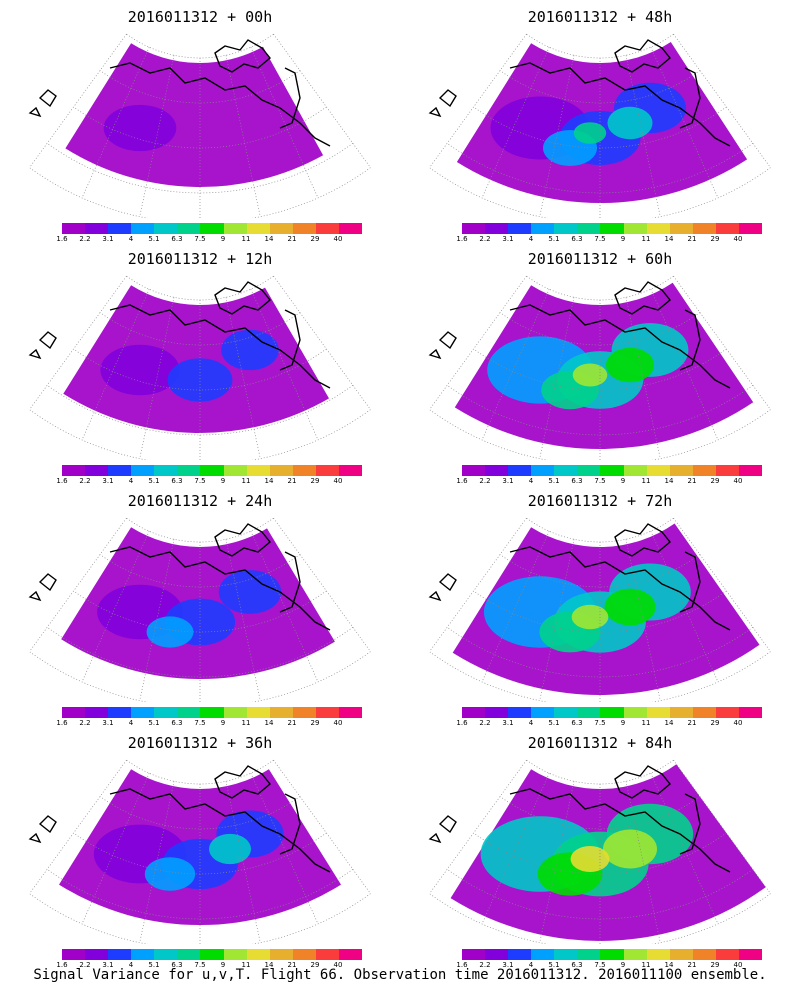 This screenshot has height=1000, width=800. I want to click on panel-title: 2016011312 + 72h, so click(600, 501).